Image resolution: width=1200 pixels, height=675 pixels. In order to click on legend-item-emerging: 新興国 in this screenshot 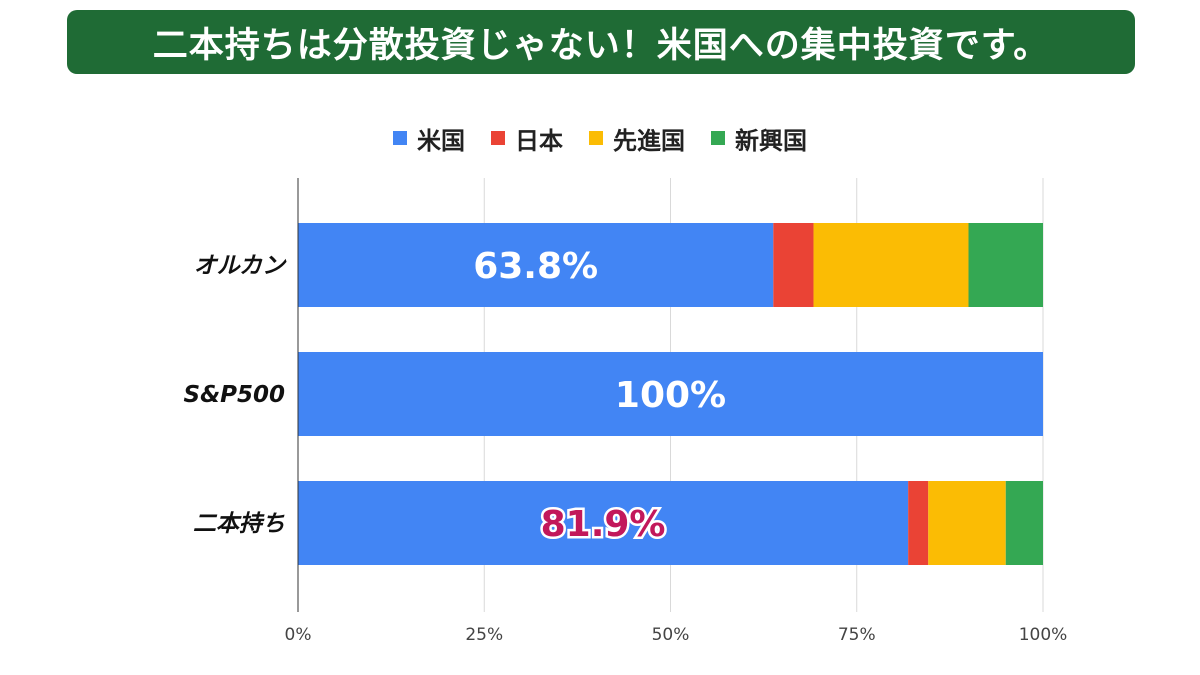, I will do `click(759, 138)`.